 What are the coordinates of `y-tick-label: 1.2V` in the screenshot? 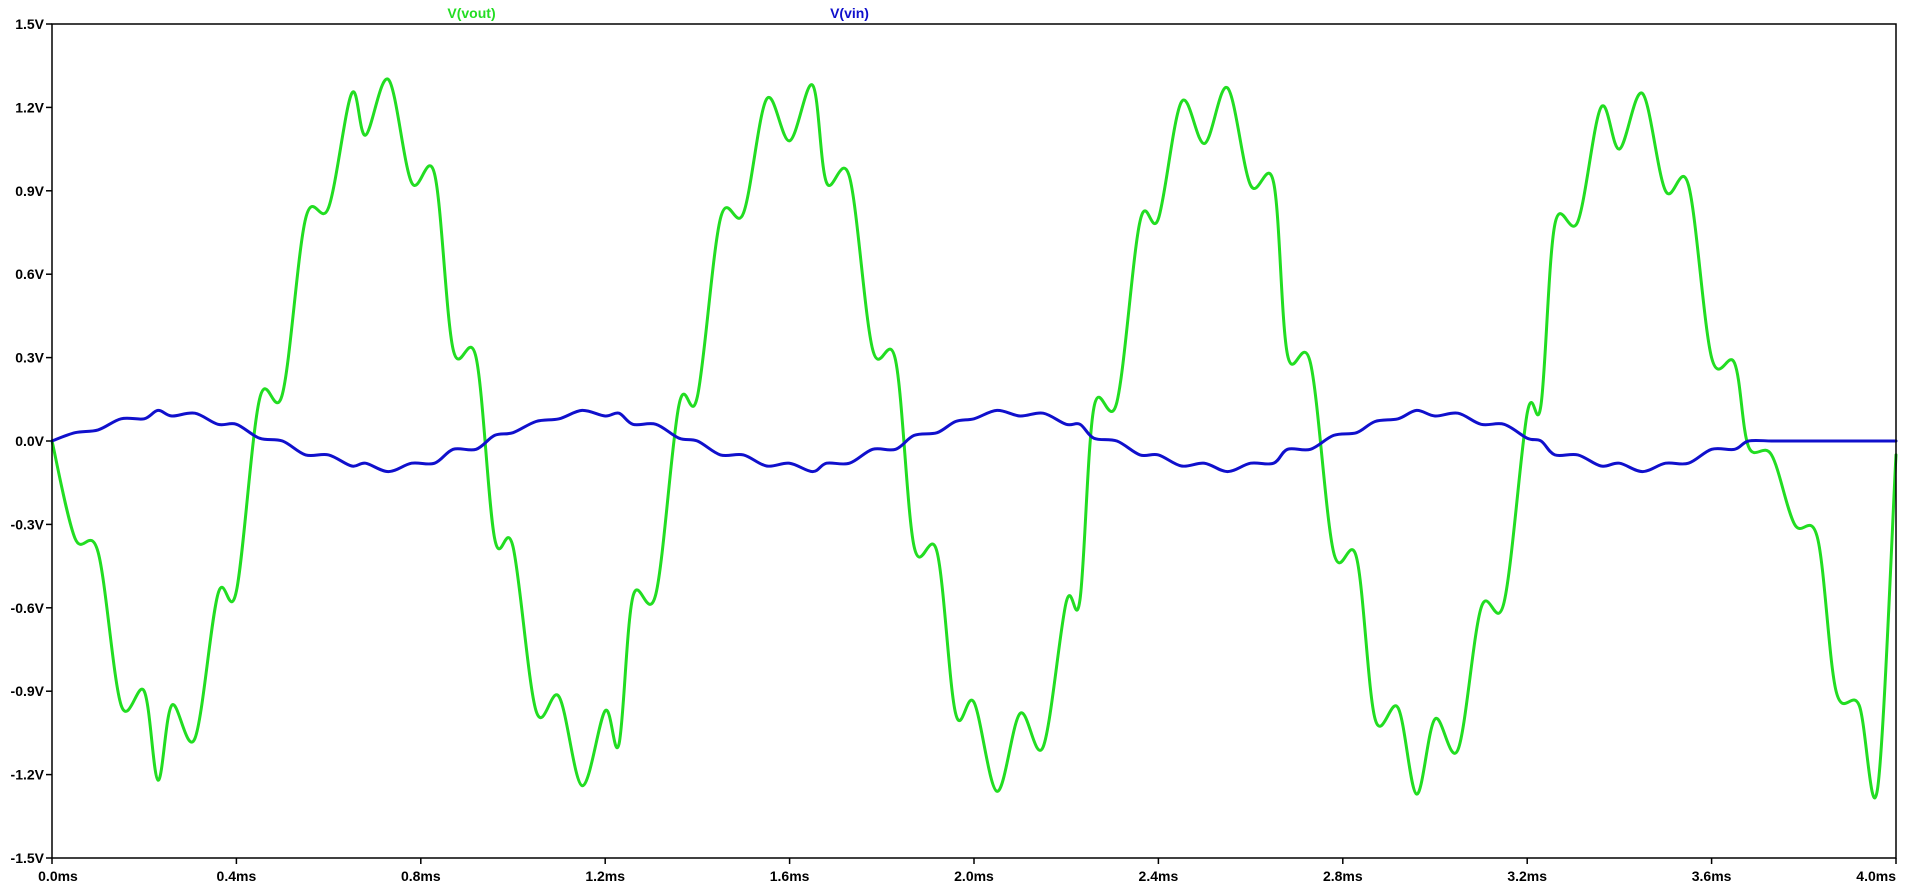 It's located at (29, 107).